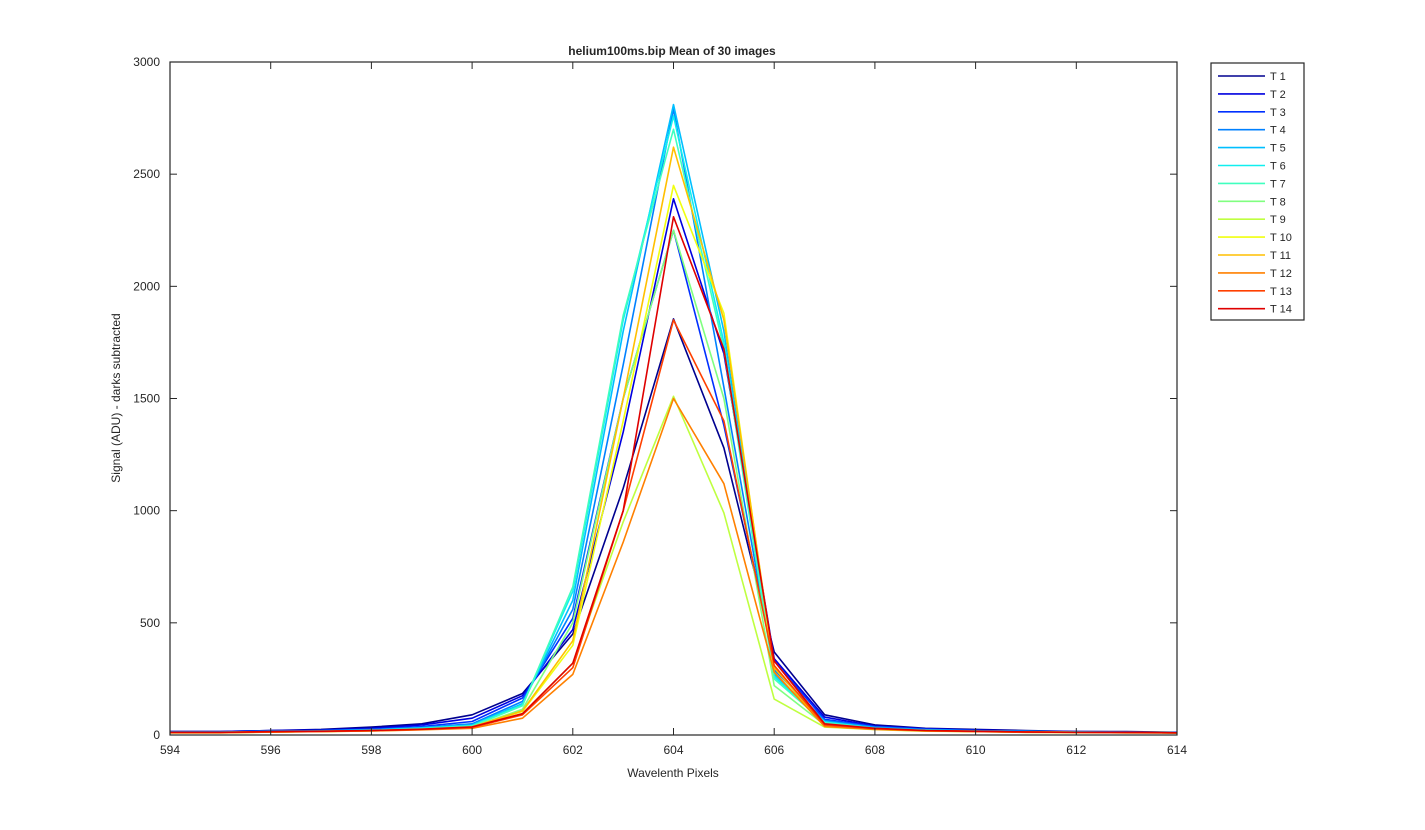 This screenshot has height=830, width=1425. I want to click on x-tick-label-10: 614, so click(1177, 750).